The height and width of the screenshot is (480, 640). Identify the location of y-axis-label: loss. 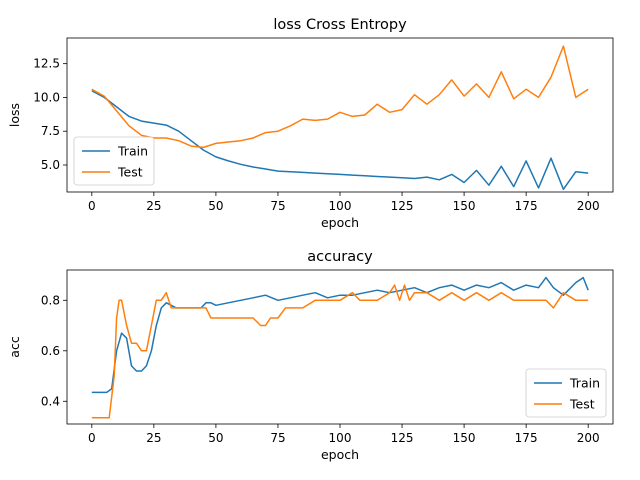
(14, 115).